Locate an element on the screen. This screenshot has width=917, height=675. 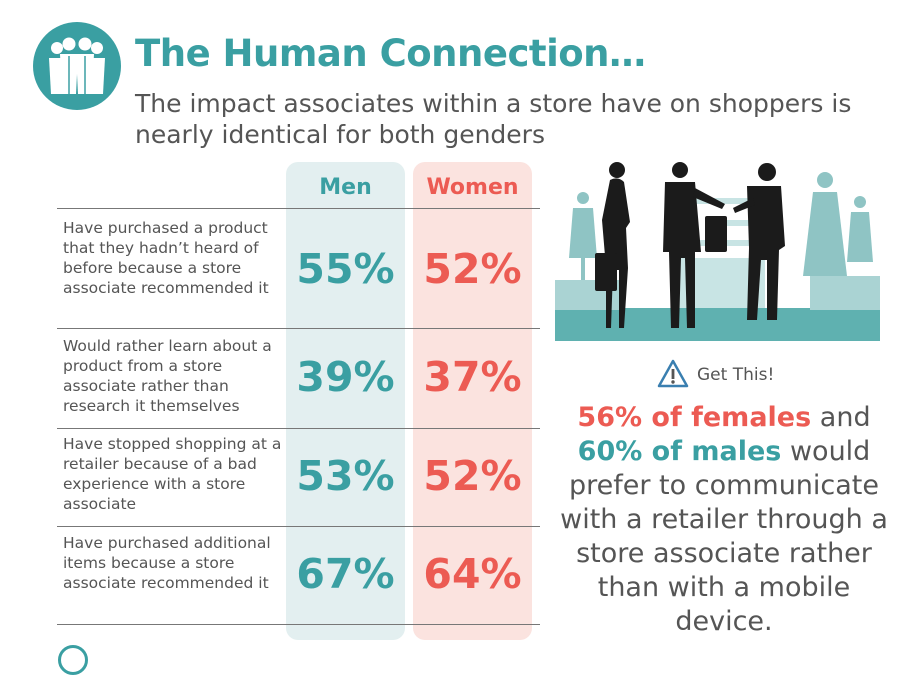
row-1-women-value: 52% is located at coordinates (472, 269).